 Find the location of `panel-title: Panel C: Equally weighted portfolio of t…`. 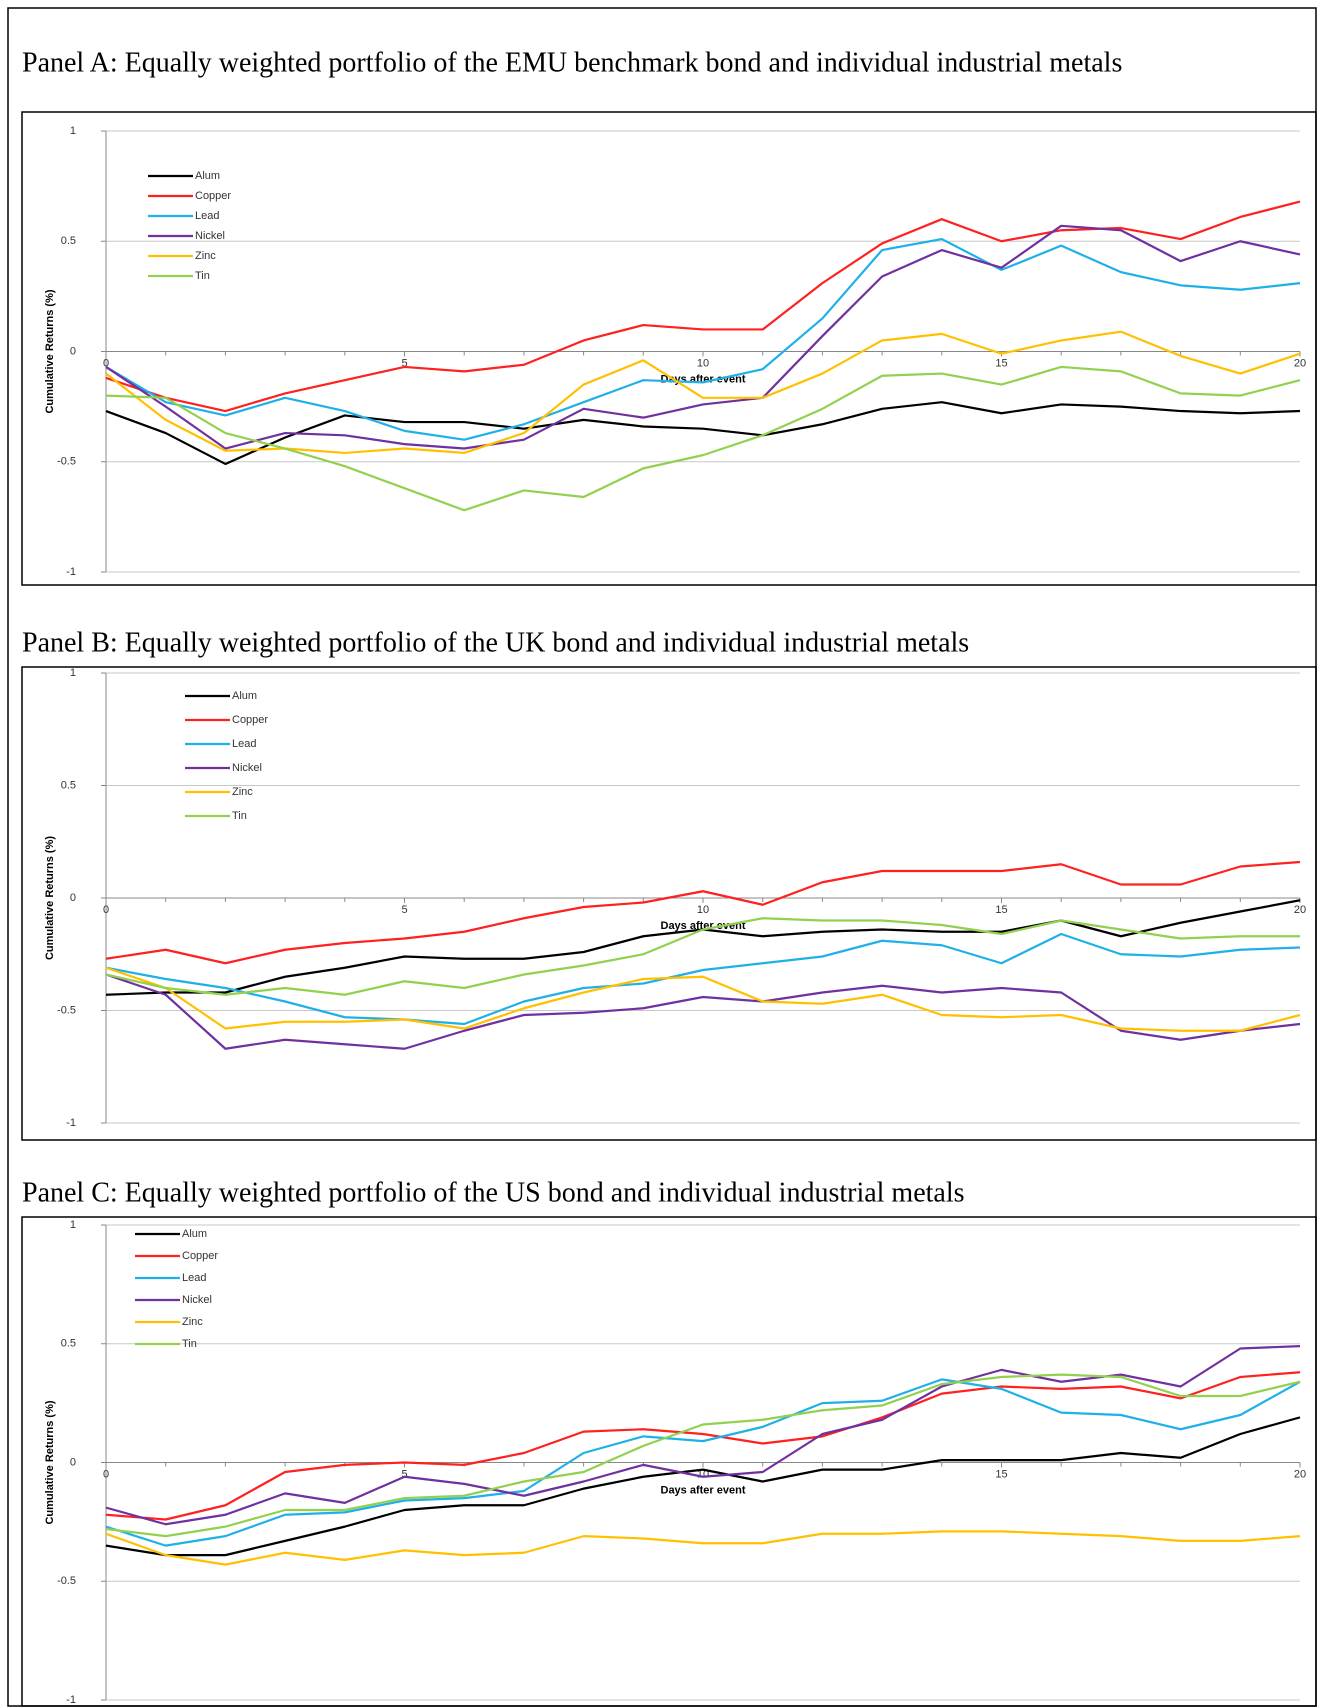

panel-title: Panel C: Equally weighted portfolio of t… is located at coordinates (493, 1192).